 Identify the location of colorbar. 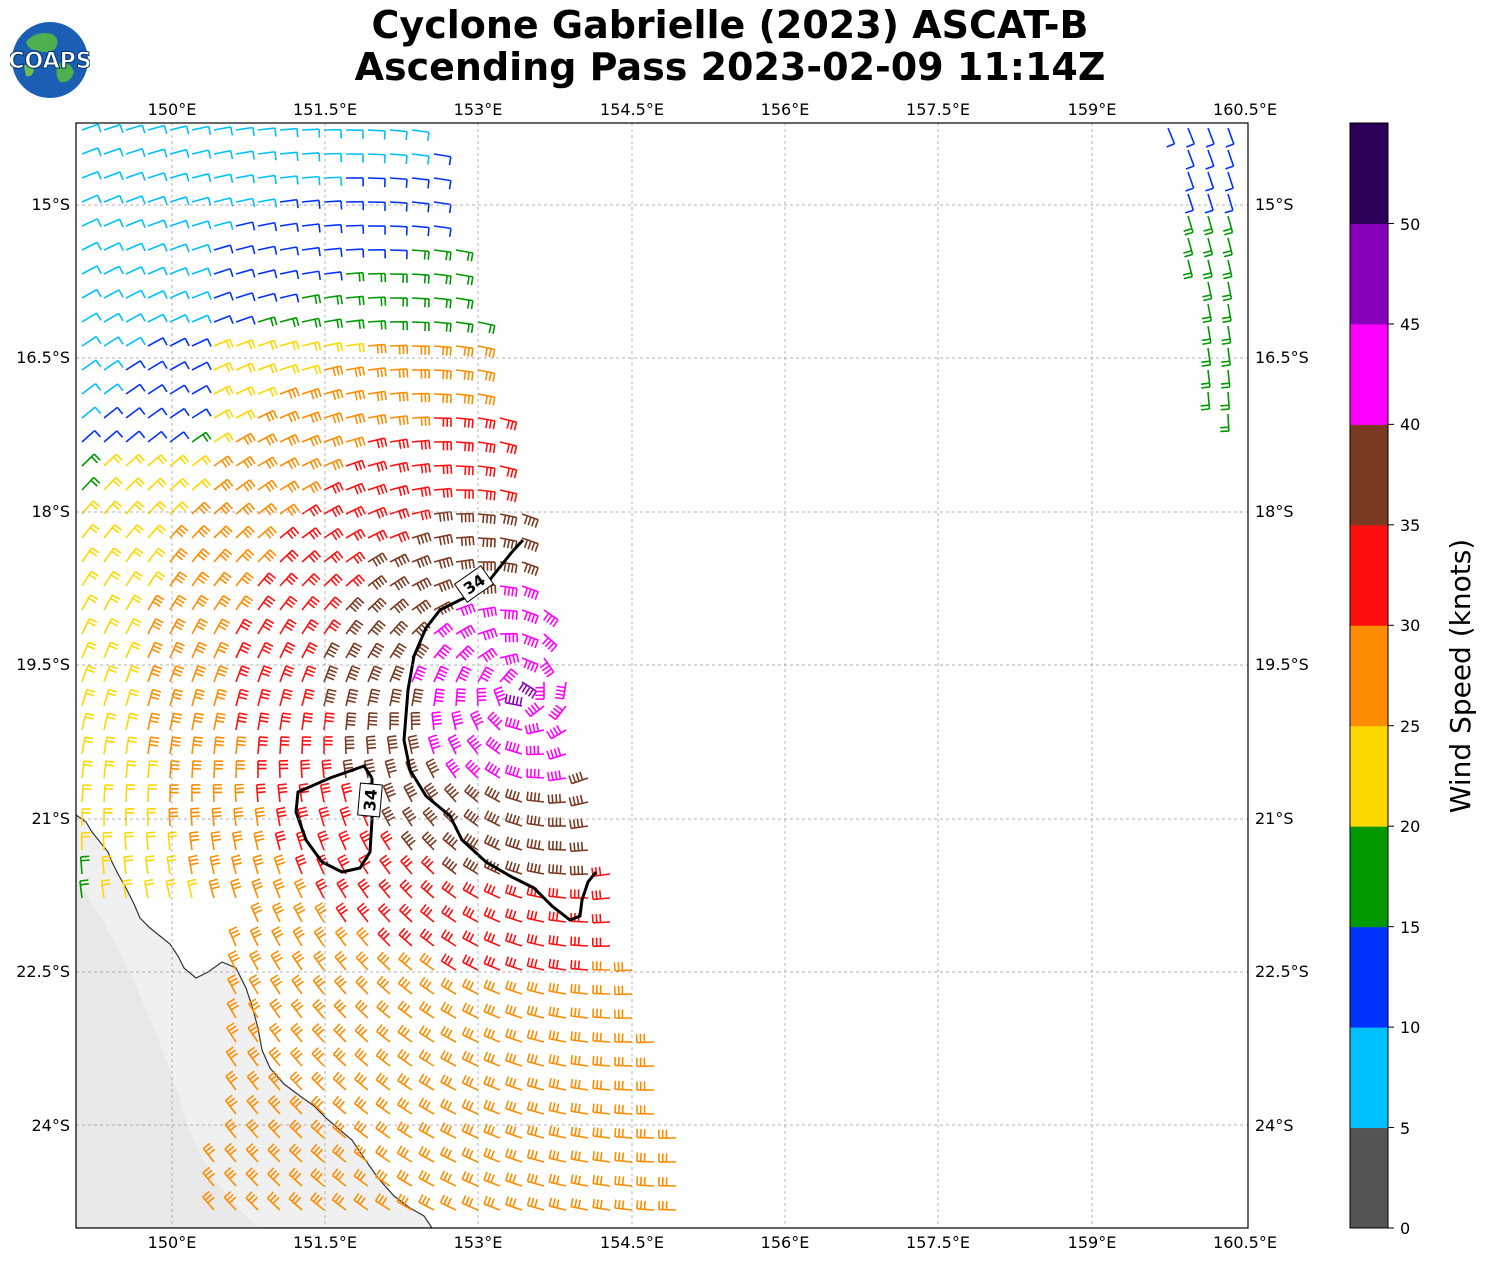
(1372, 676).